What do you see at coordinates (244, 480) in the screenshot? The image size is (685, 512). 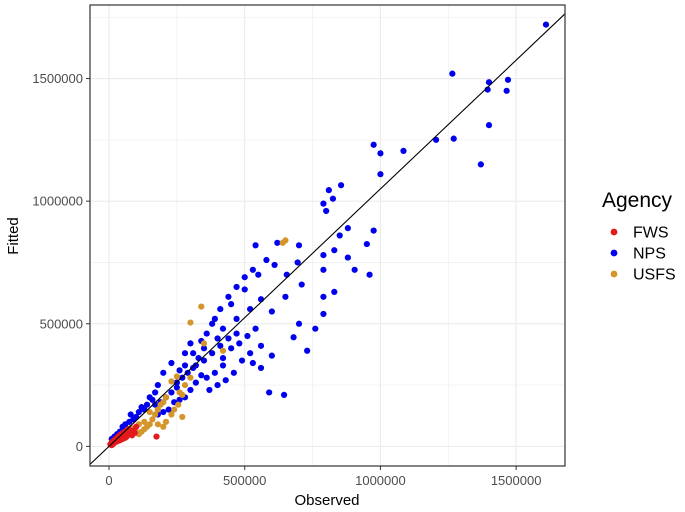 I see `x-tick-label: 500000` at bounding box center [244, 480].